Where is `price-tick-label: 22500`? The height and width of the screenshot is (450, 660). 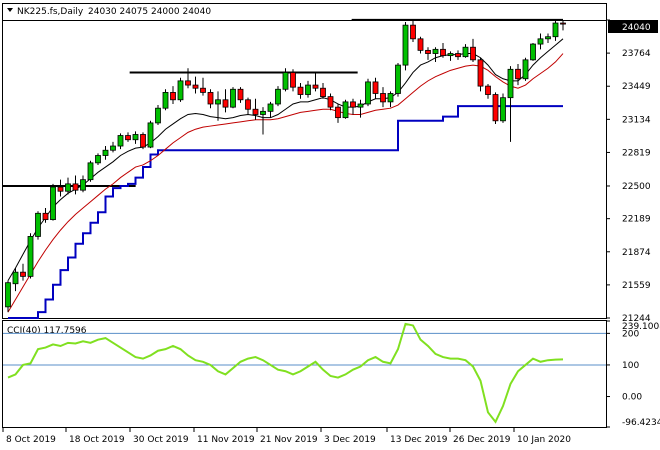
price-tick-label: 22500 is located at coordinates (636, 187).